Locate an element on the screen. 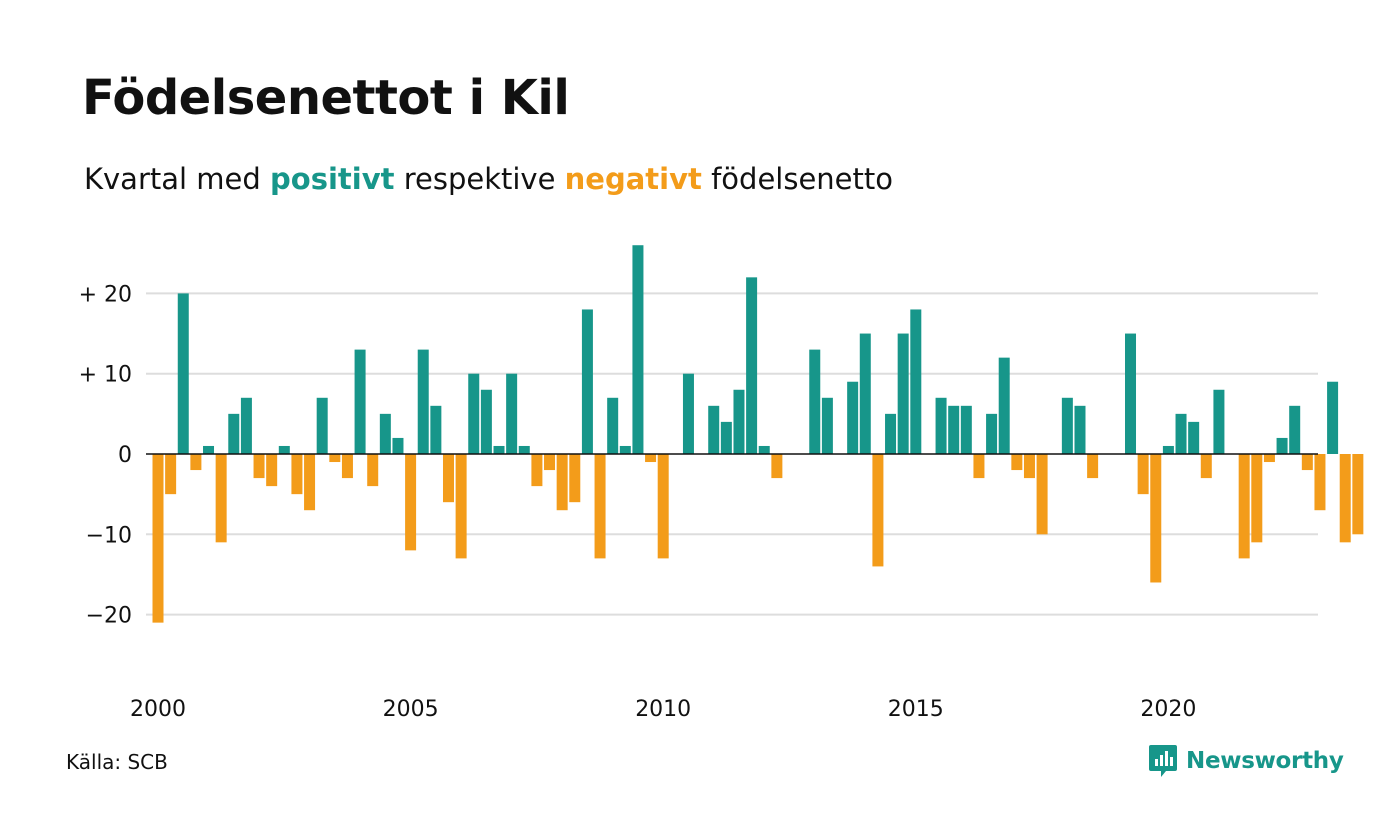 Image resolution: width=1400 pixels, height=840 pixels. bar-2007Q2 is located at coordinates (524, 449).